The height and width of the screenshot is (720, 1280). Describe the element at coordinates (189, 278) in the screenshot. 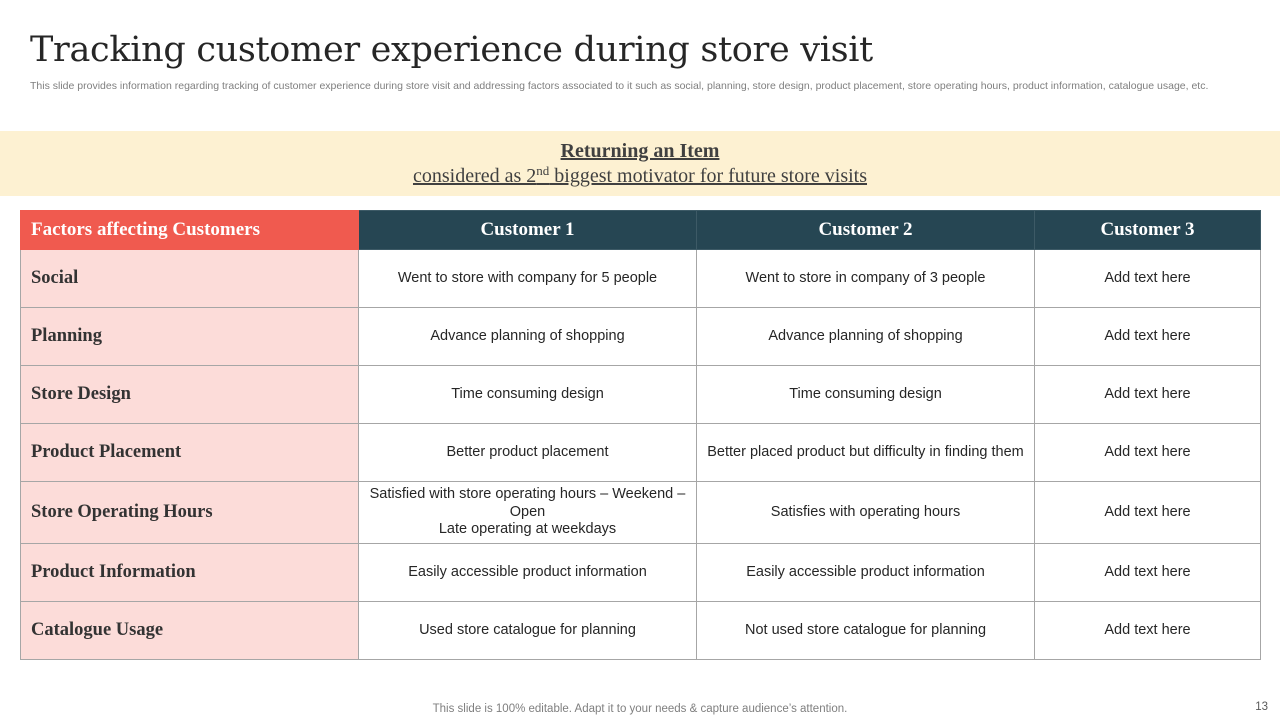

I see `factor-cell: Social` at that location.